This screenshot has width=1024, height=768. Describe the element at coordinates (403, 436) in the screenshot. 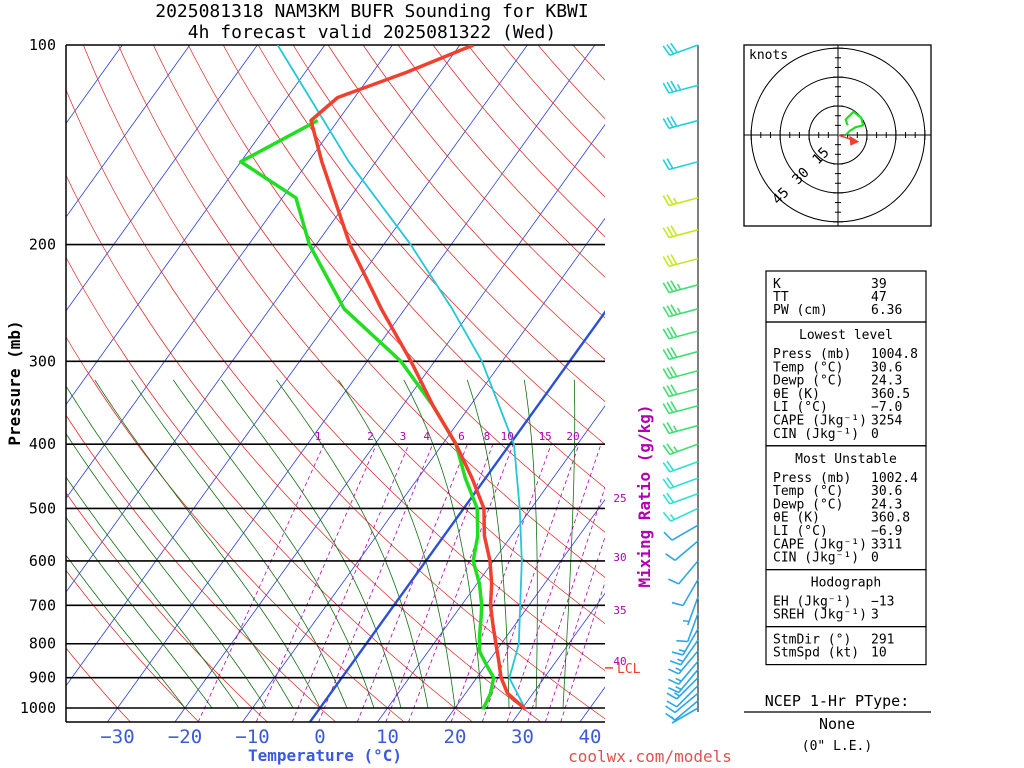

I see `mixing-ratio-tick-label: 3` at that location.